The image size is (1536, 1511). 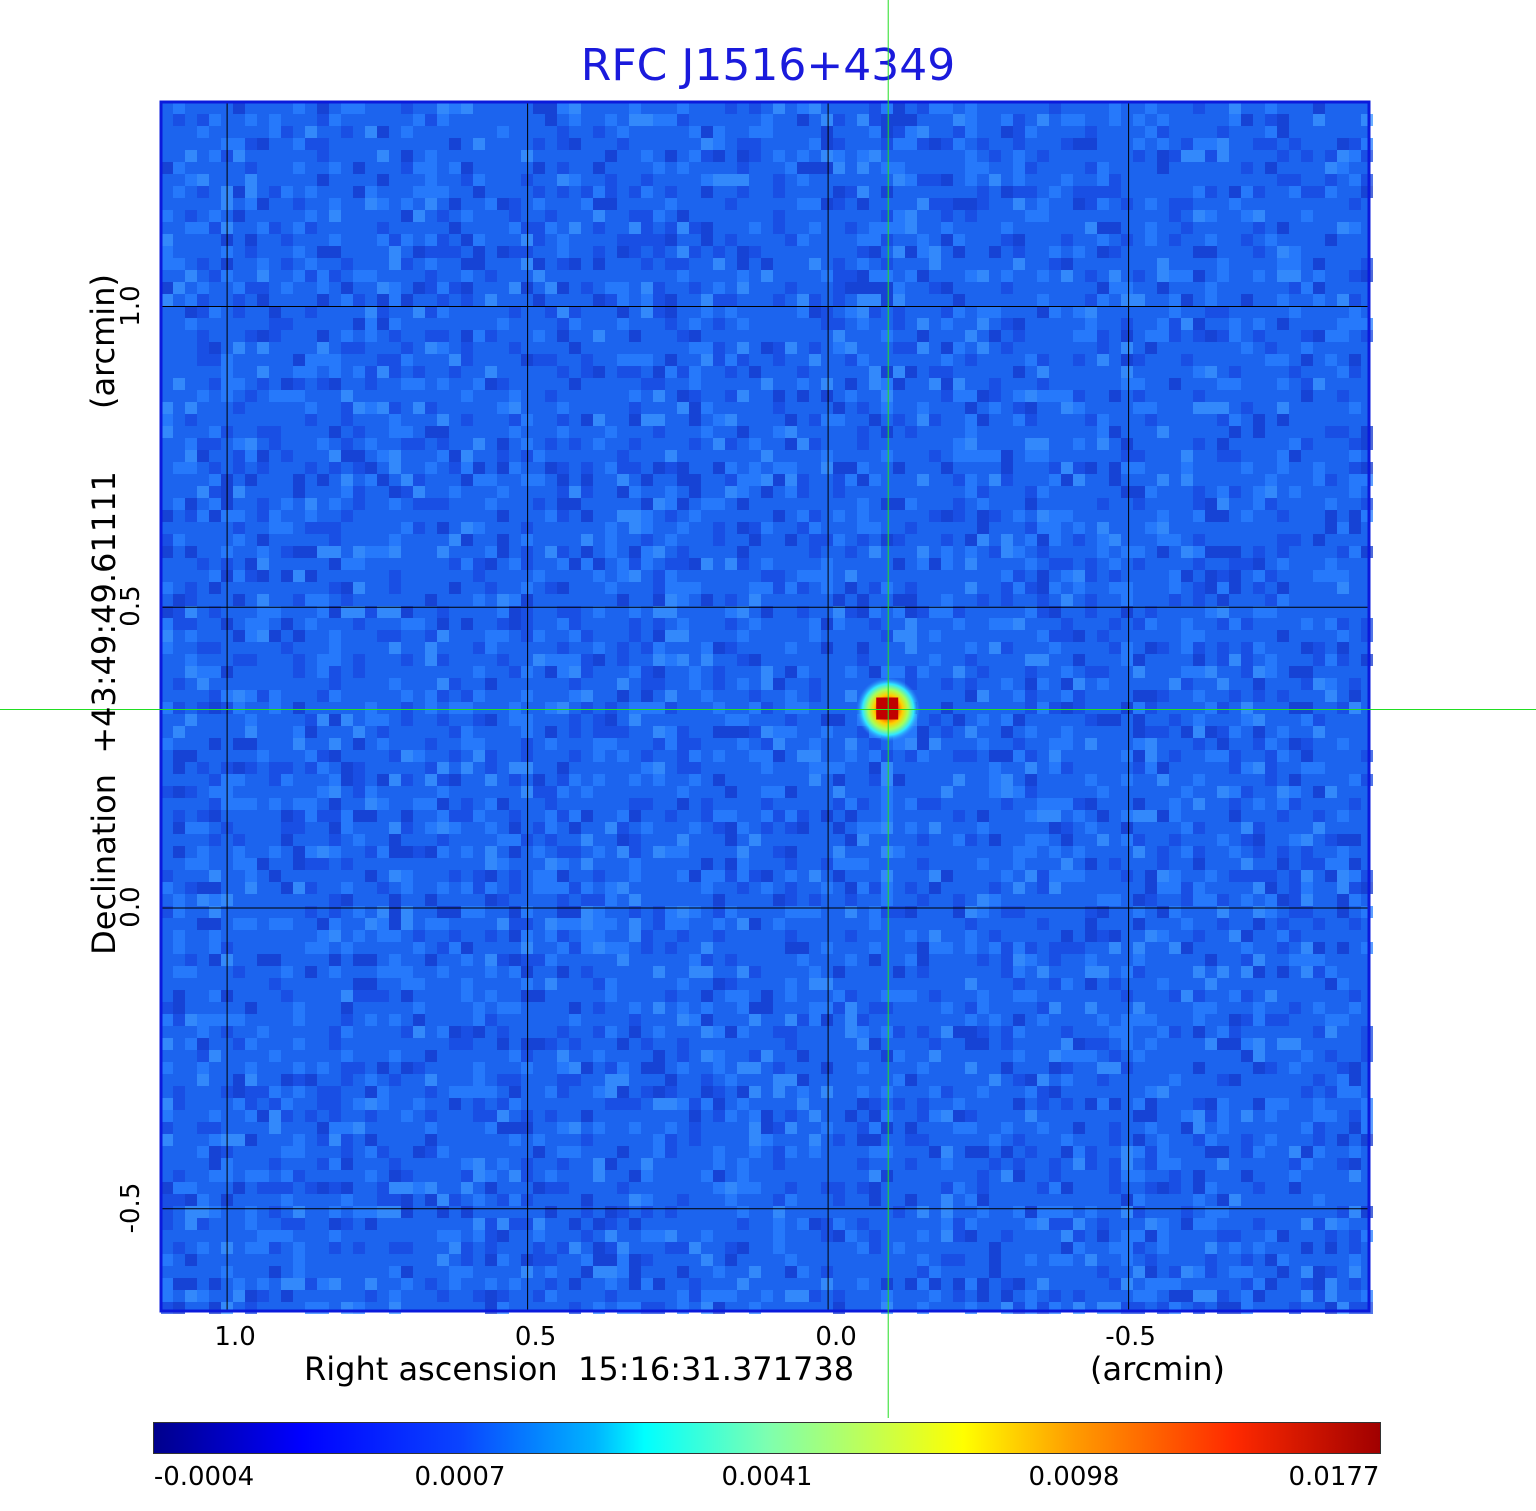 I want to click on colorbar-tick-label: 0.0041, so click(x=767, y=1477).